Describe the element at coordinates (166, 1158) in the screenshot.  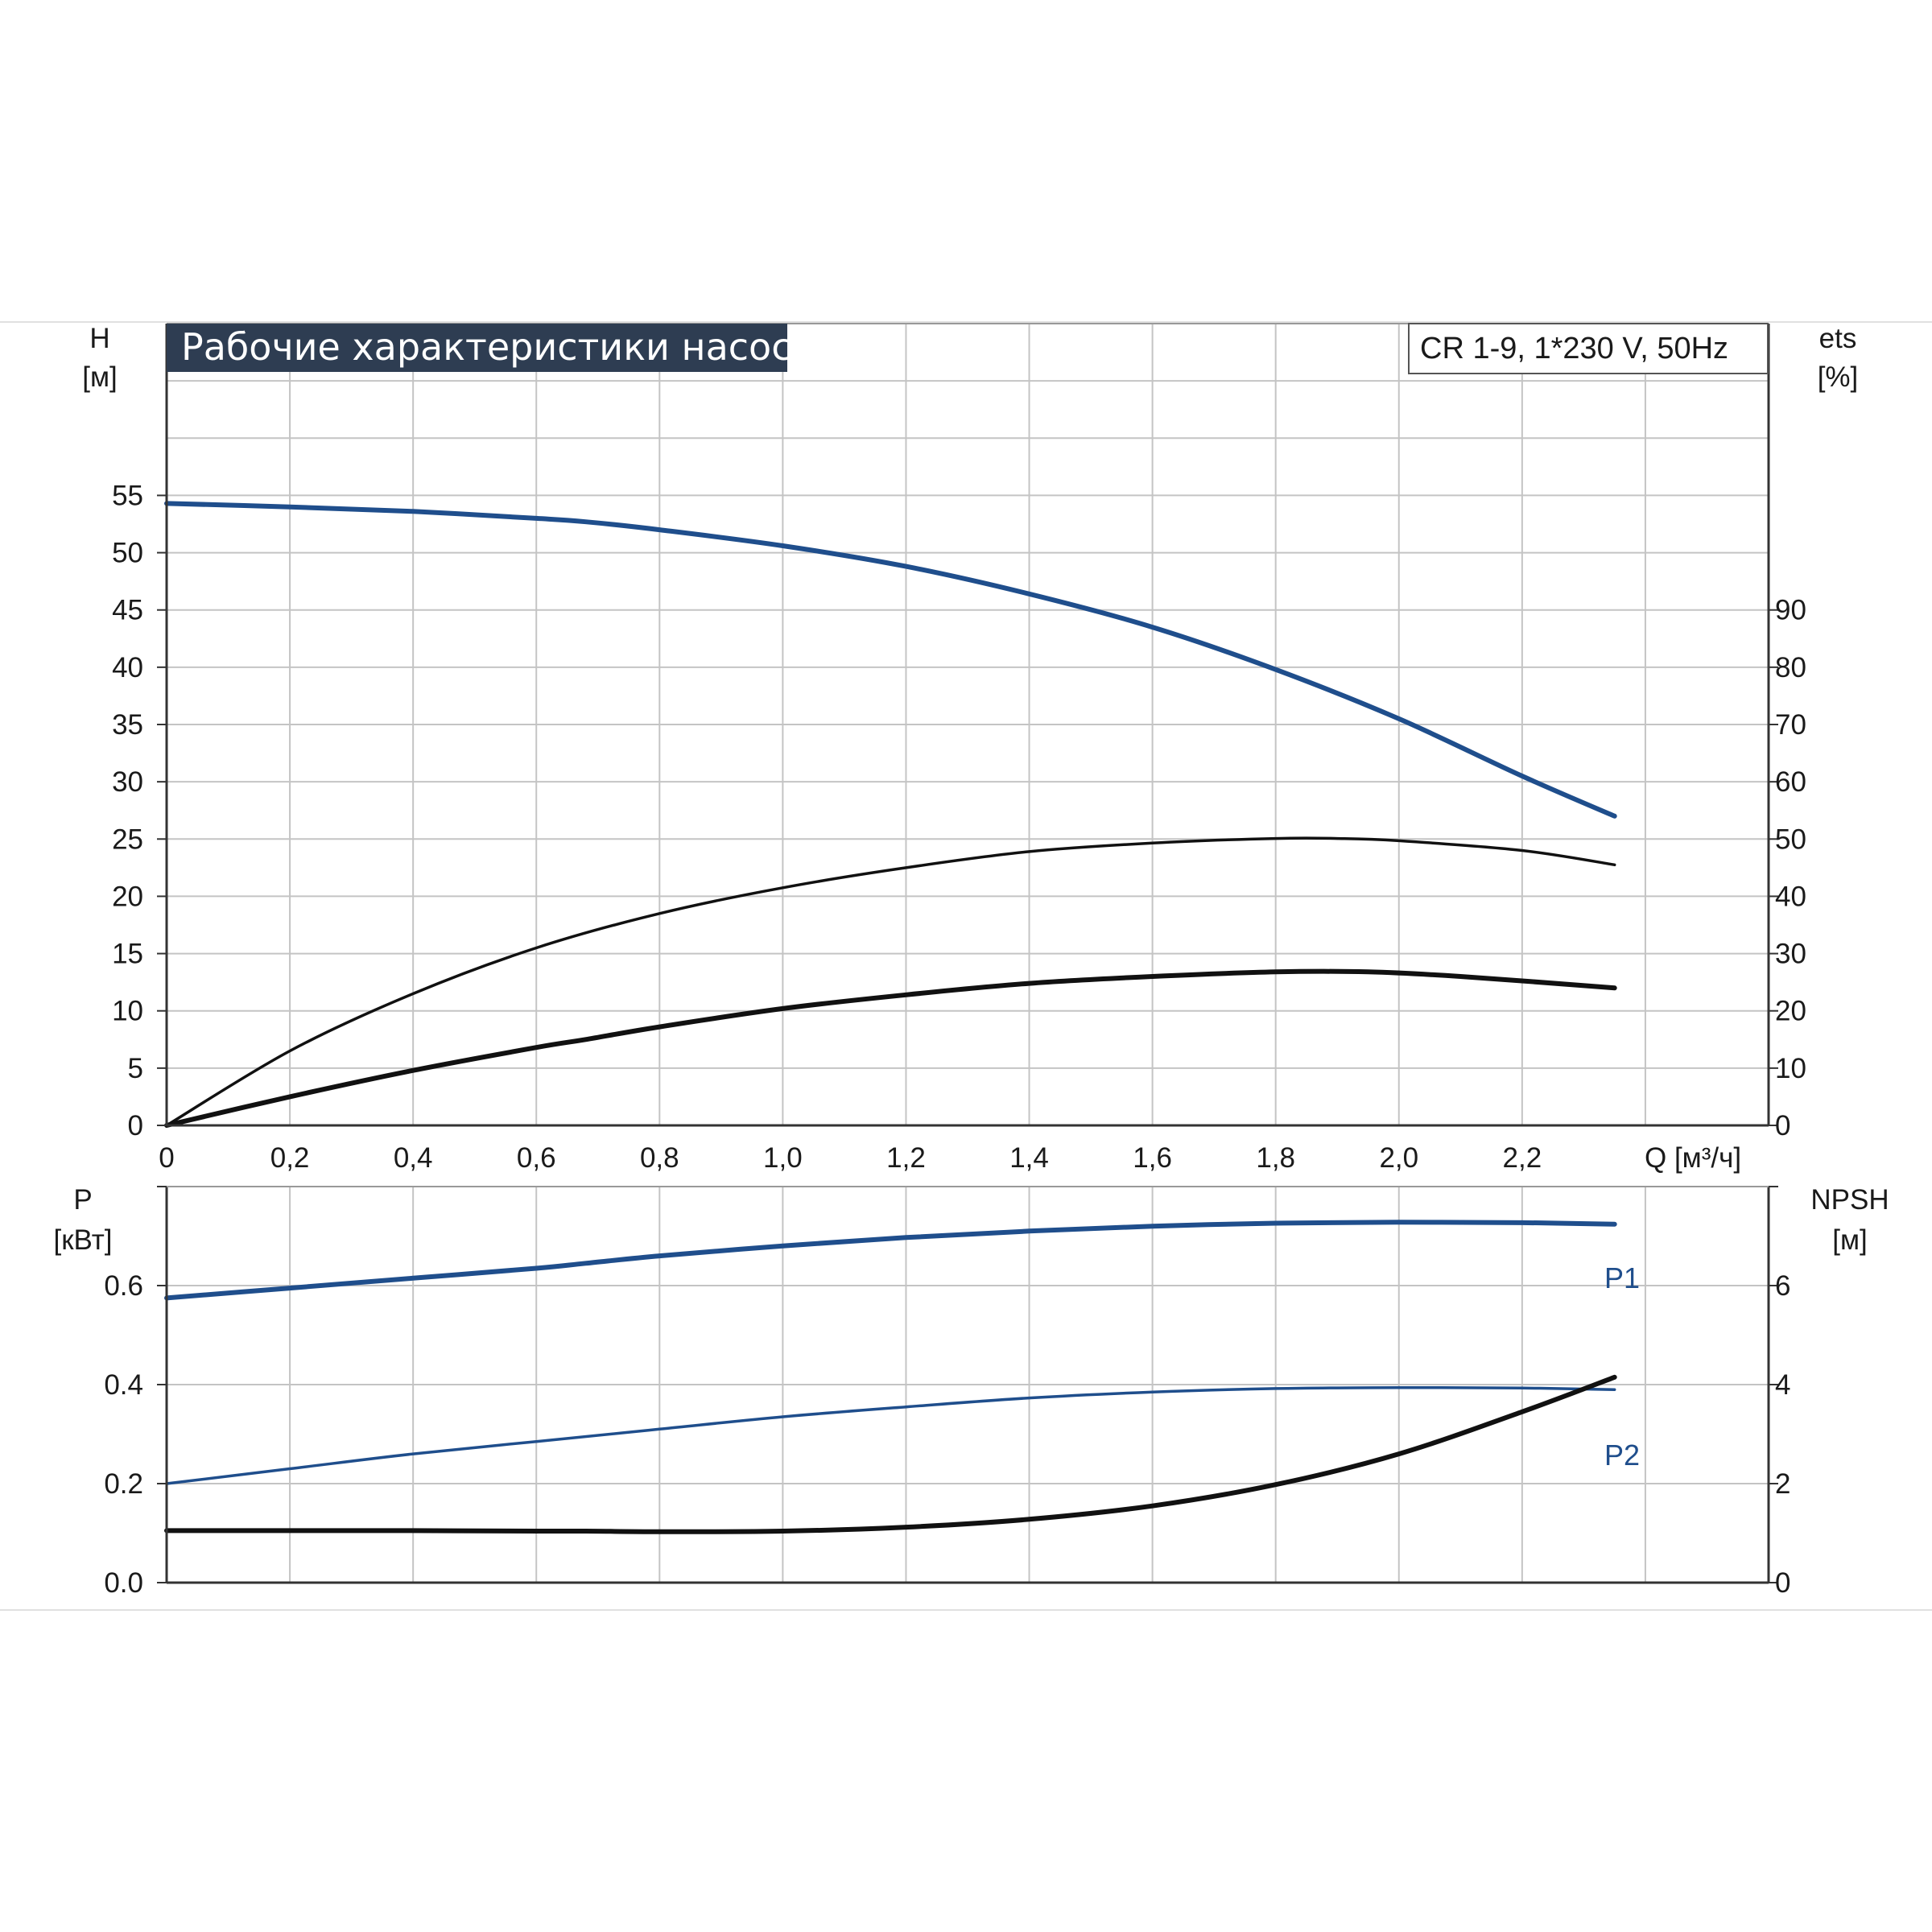
I see `x-tick: 0` at that location.